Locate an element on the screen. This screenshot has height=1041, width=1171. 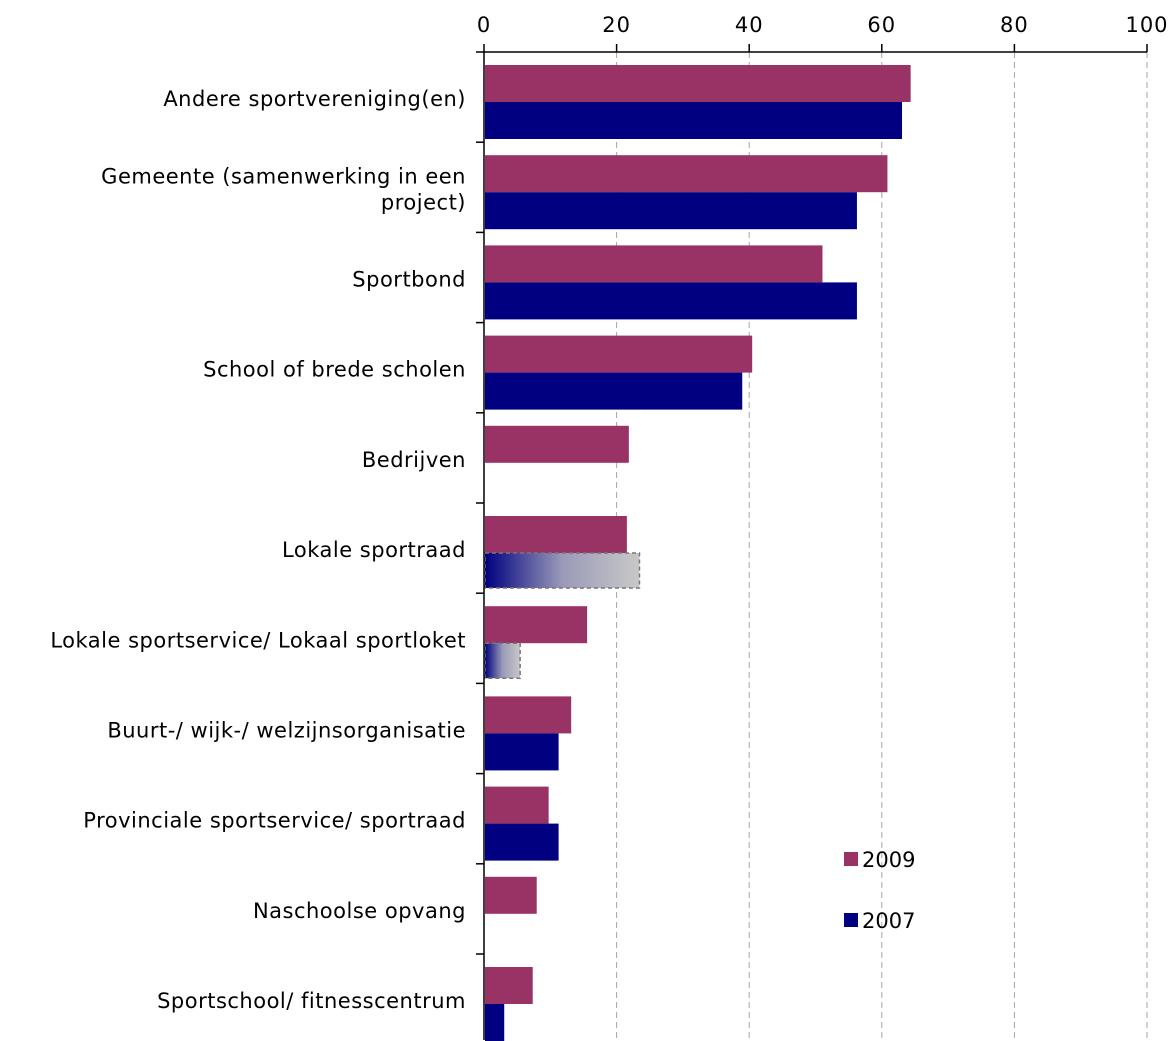
x-tick-labels: 0 20 40 60 80 100 is located at coordinates (822, 25).